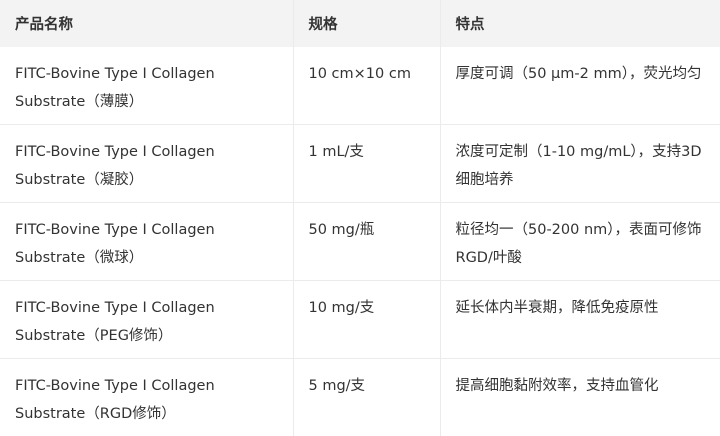 This screenshot has height=436, width=720. What do you see at coordinates (580, 242) in the screenshot?
I see `cell-features: 粒径均一（50-200 nm），表面可修饰RGD/叶酸` at bounding box center [580, 242].